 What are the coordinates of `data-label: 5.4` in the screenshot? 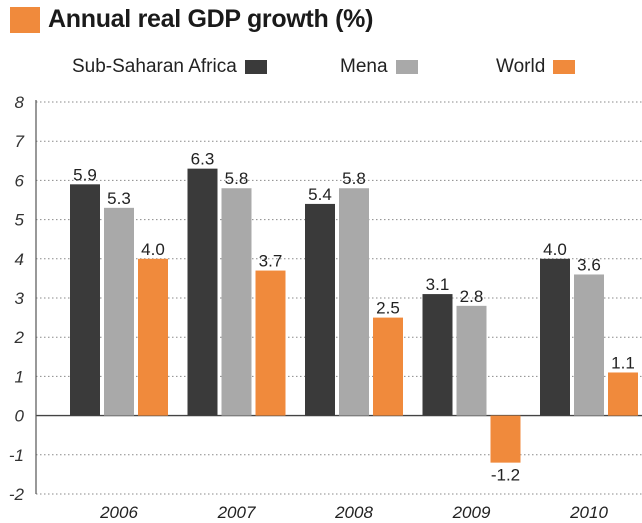 It's located at (320, 194).